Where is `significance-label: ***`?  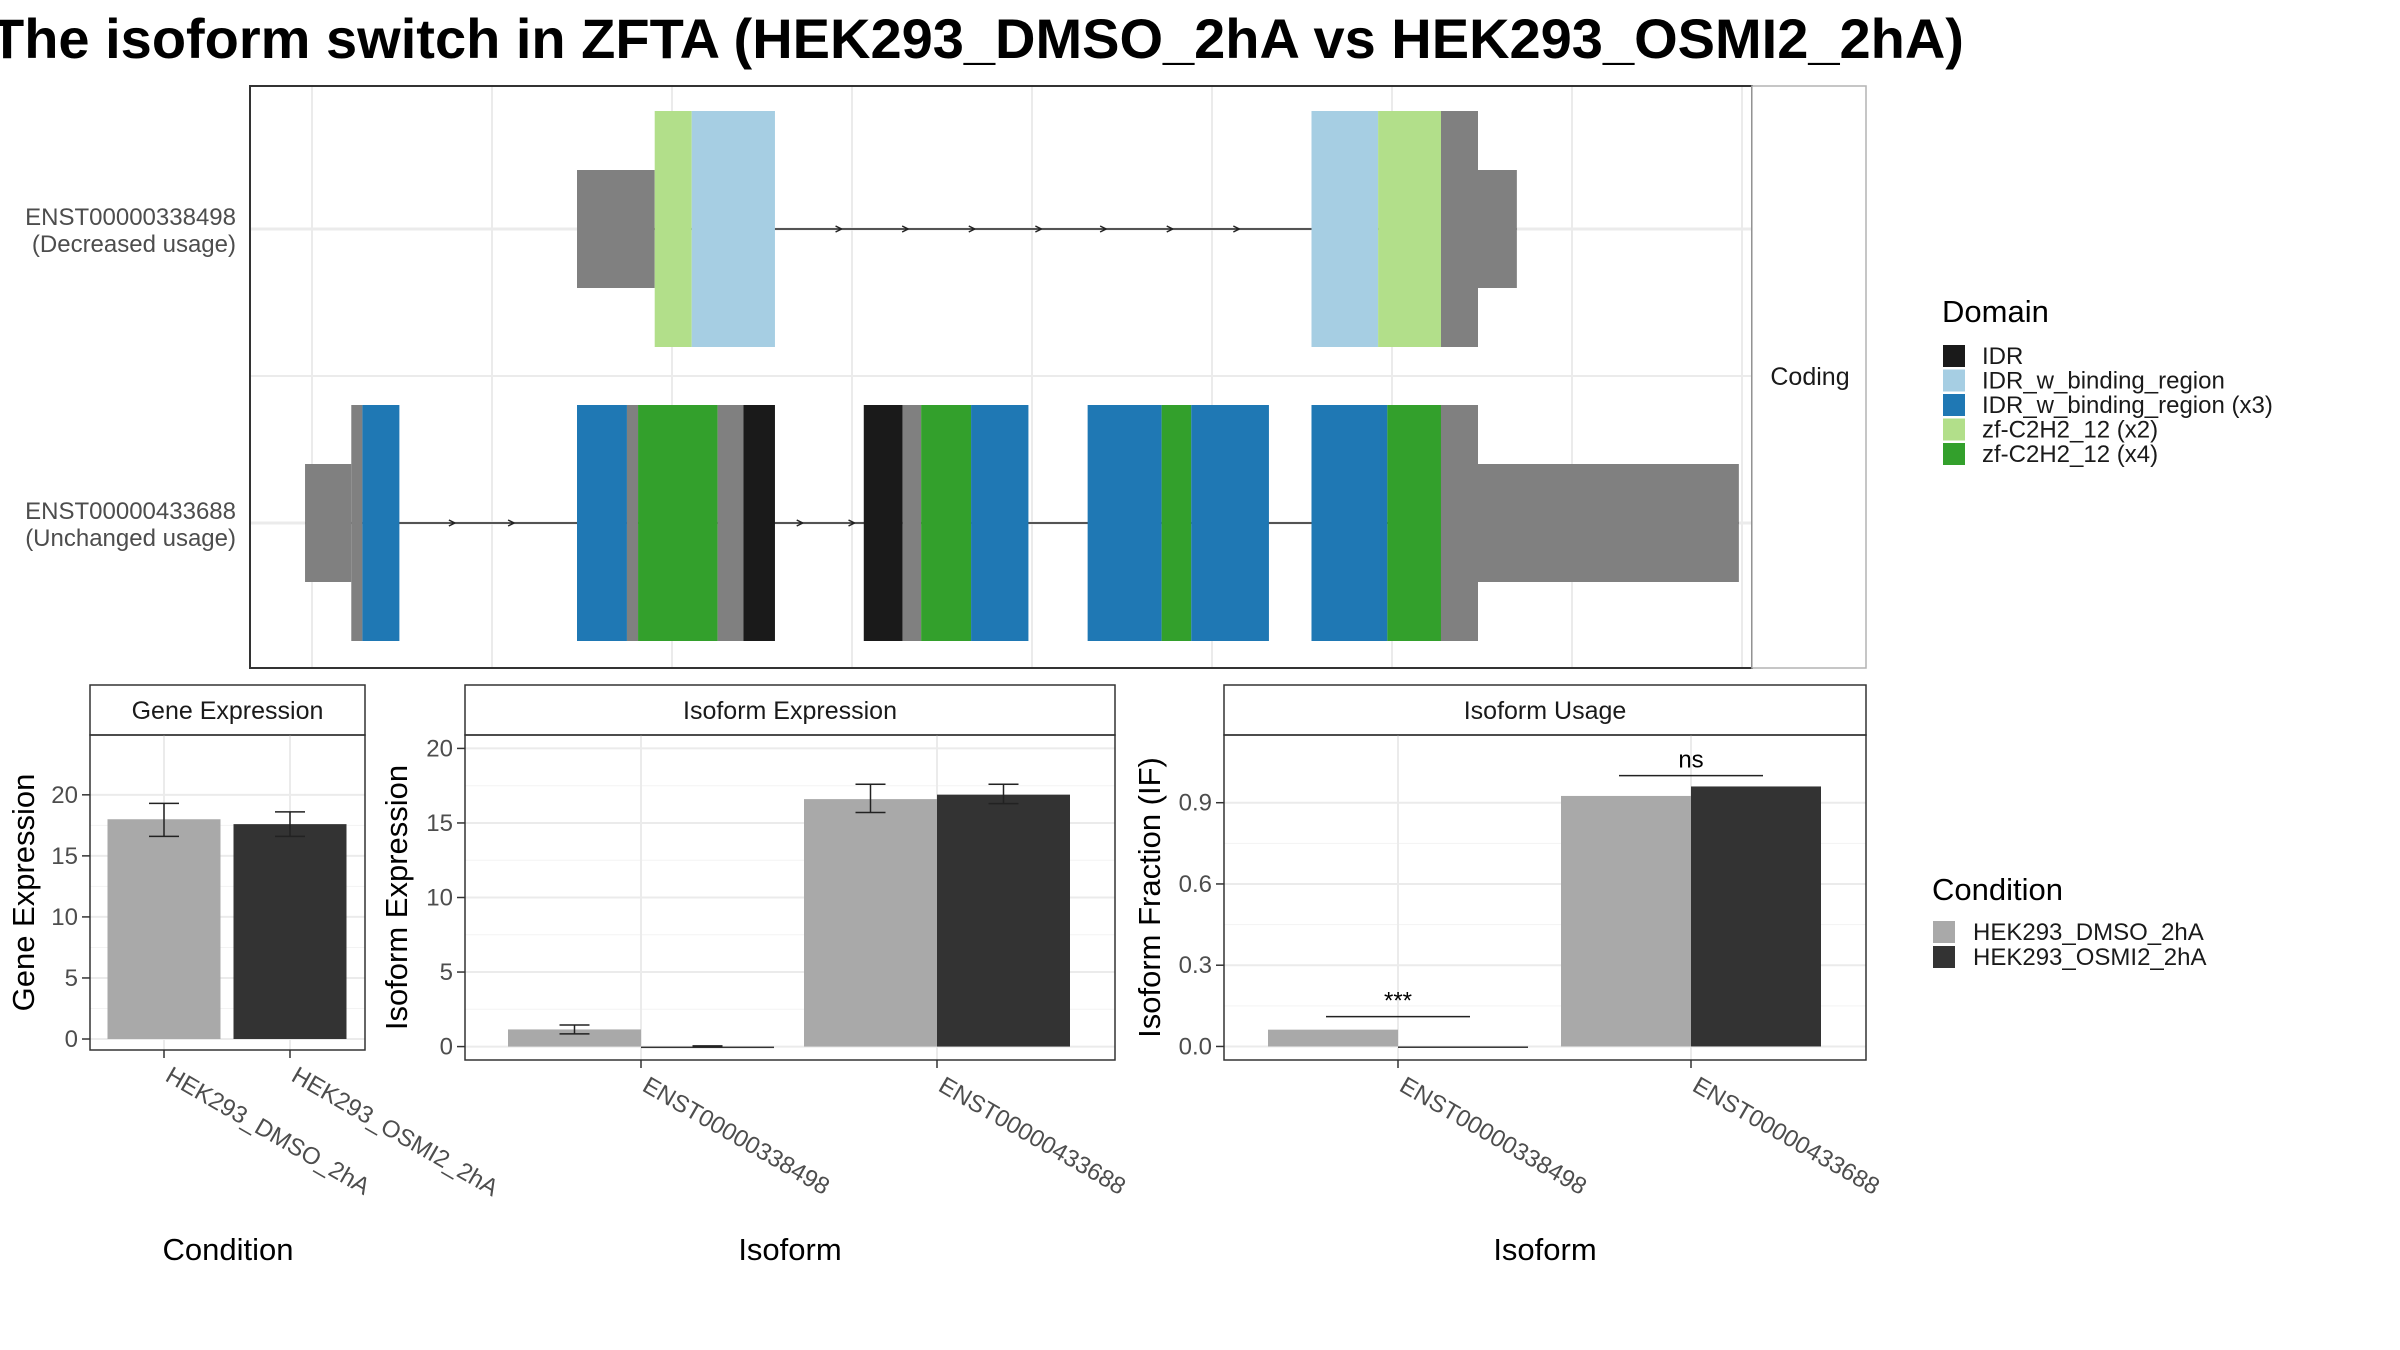
significance-label: *** is located at coordinates (1398, 1001).